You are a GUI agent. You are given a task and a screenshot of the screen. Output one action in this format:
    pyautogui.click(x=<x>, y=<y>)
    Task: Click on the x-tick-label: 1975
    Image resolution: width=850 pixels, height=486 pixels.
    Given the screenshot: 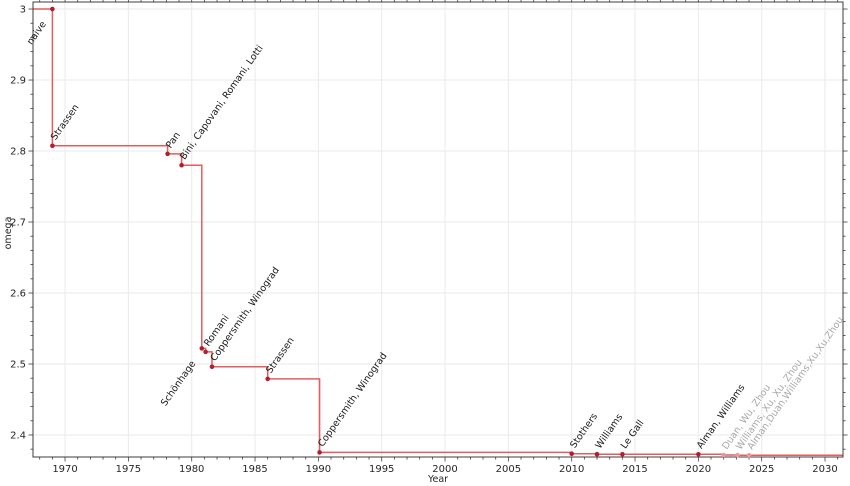 What is the action you would take?
    pyautogui.click(x=128, y=469)
    